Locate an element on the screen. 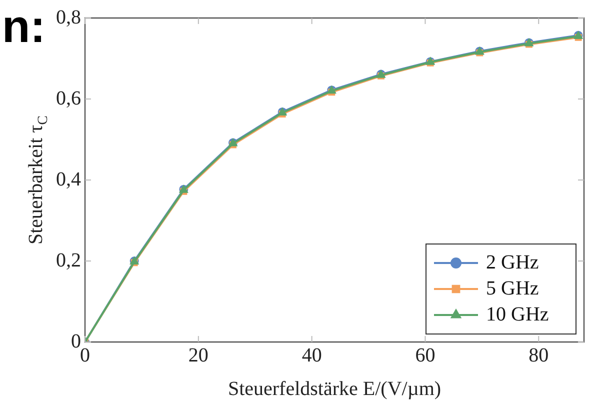 The width and height of the screenshot is (594, 406). y-tick-label: 0,4 is located at coordinates (68, 179).